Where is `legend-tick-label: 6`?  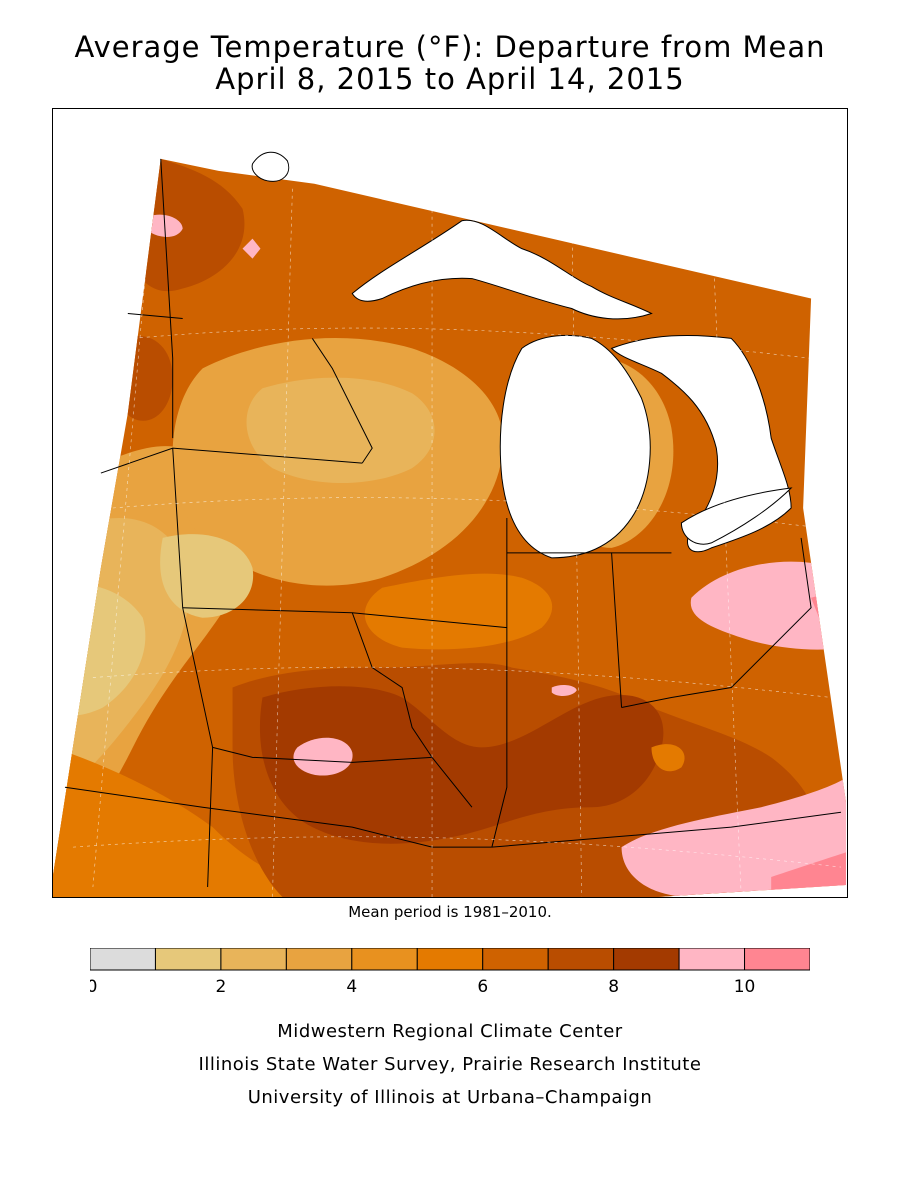 legend-tick-label: 6 is located at coordinates (482, 987).